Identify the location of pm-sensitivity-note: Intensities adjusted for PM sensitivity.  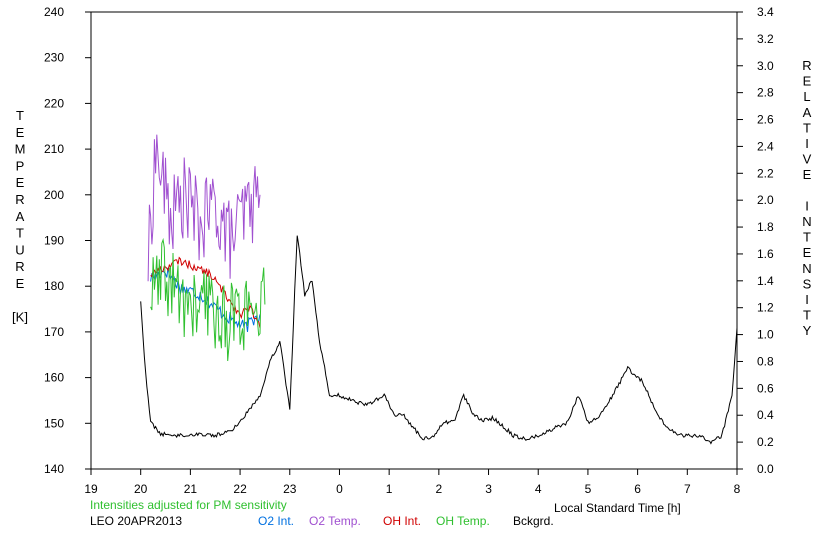
(188, 505).